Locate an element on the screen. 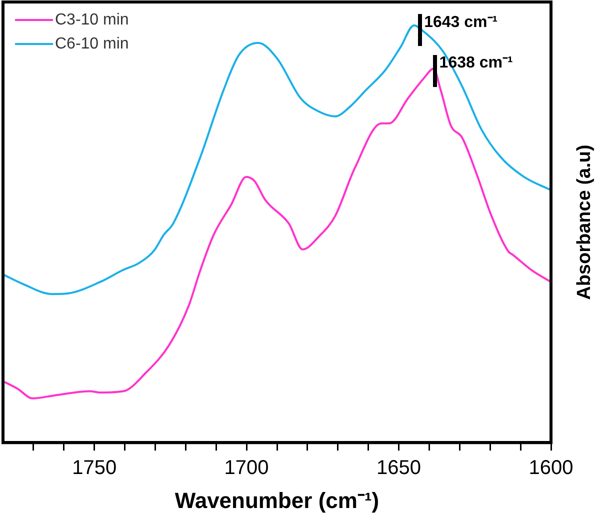 This screenshot has width=603, height=521. annotation: 1643 cm⁻¹ is located at coordinates (461, 22).